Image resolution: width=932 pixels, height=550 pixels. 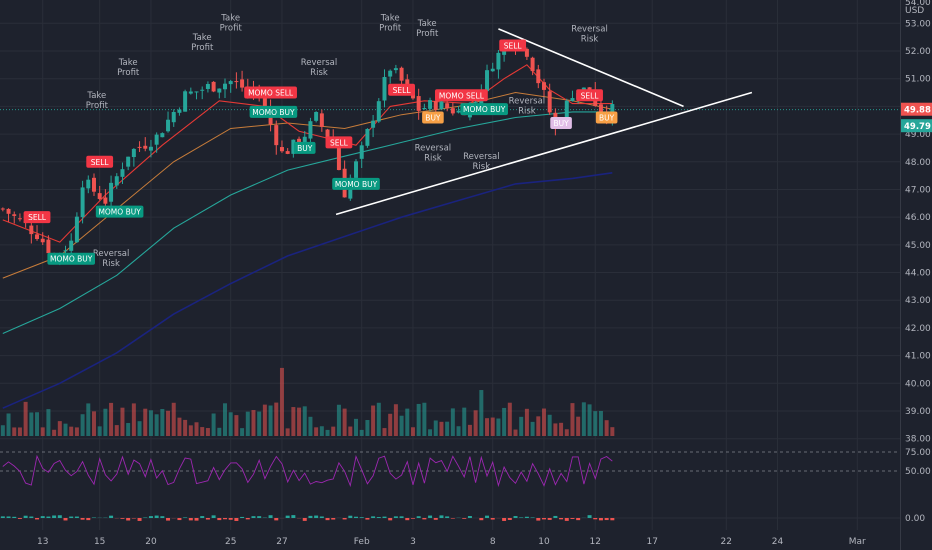 I want to click on second-price-badge, so click(x=916, y=126).